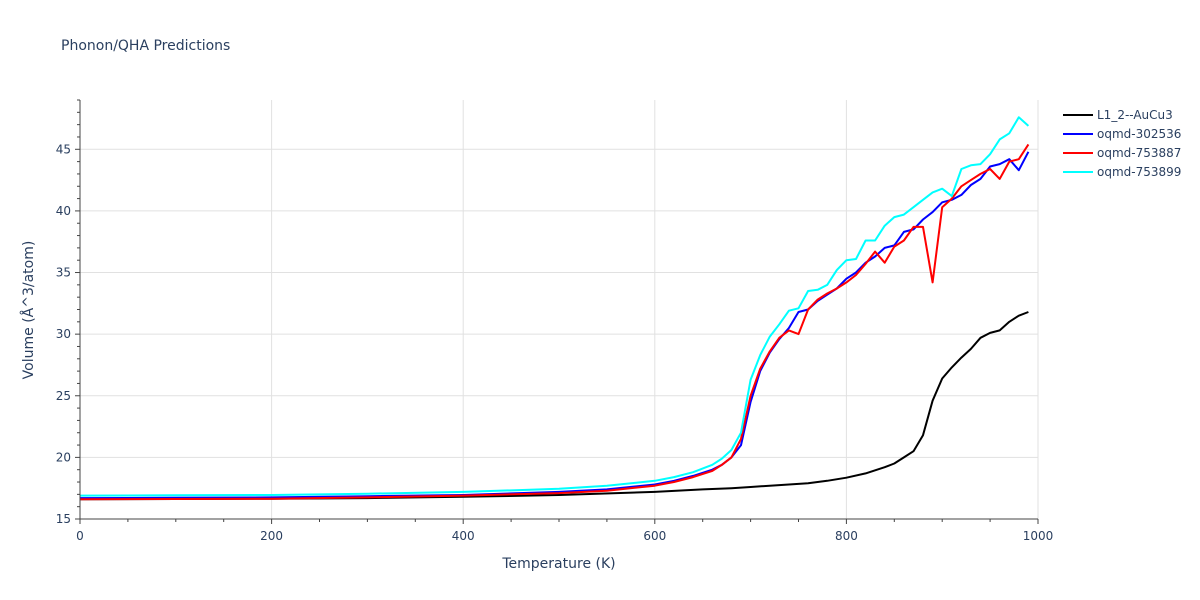  What do you see at coordinates (1139, 153) in the screenshot?
I see `legend-label: oqmd-753887` at bounding box center [1139, 153].